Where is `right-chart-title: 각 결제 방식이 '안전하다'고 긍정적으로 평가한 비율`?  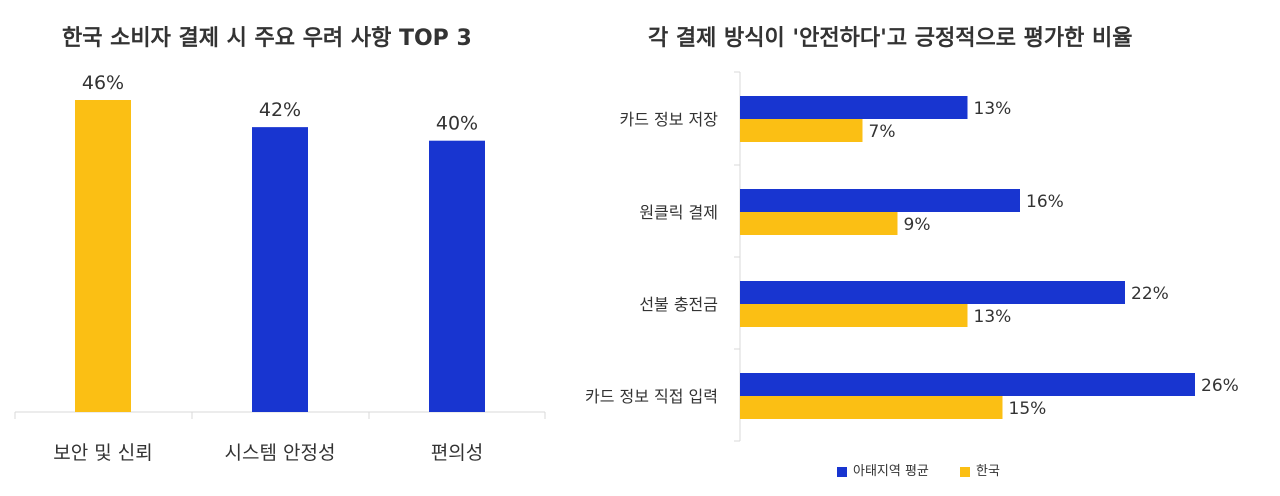
right-chart-title: 각 결제 방식이 '안전하다'고 긍정적으로 평가한 비율 is located at coordinates (890, 38).